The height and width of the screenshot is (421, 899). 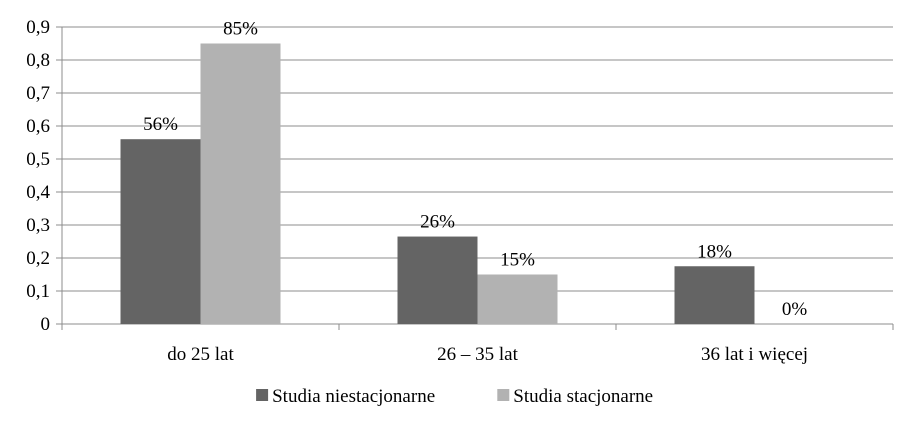 What do you see at coordinates (353, 396) in the screenshot?
I see `legend-label: Studia niestacjonarne` at bounding box center [353, 396].